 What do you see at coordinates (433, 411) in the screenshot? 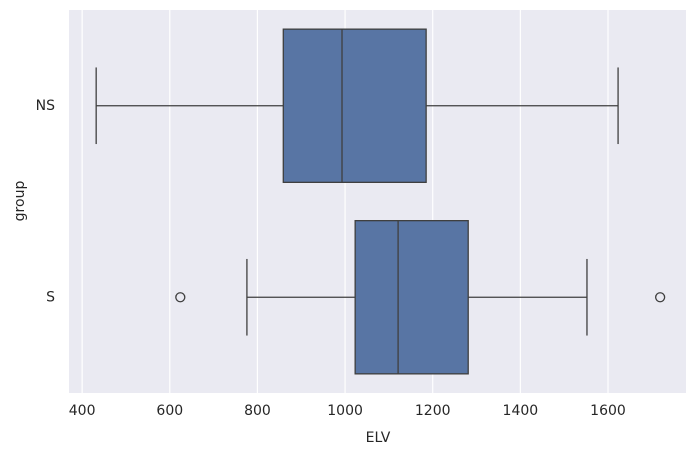
I see `x-tick-label: 1200` at bounding box center [433, 411].